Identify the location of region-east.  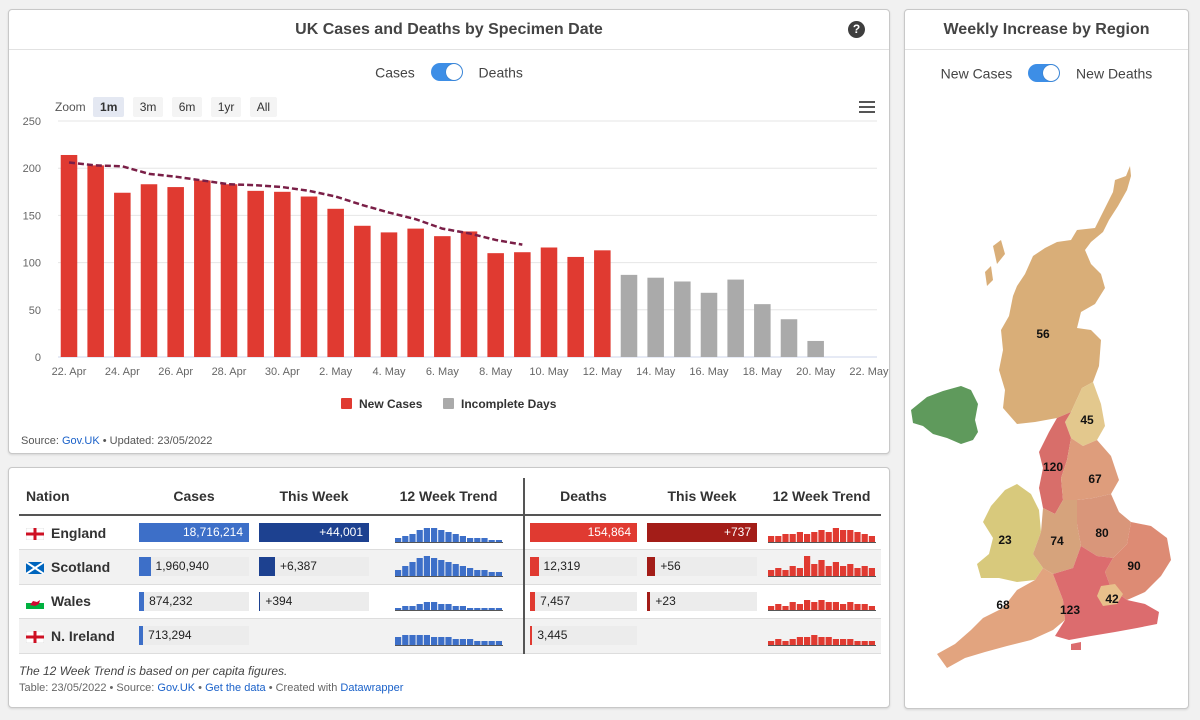
(1138, 561).